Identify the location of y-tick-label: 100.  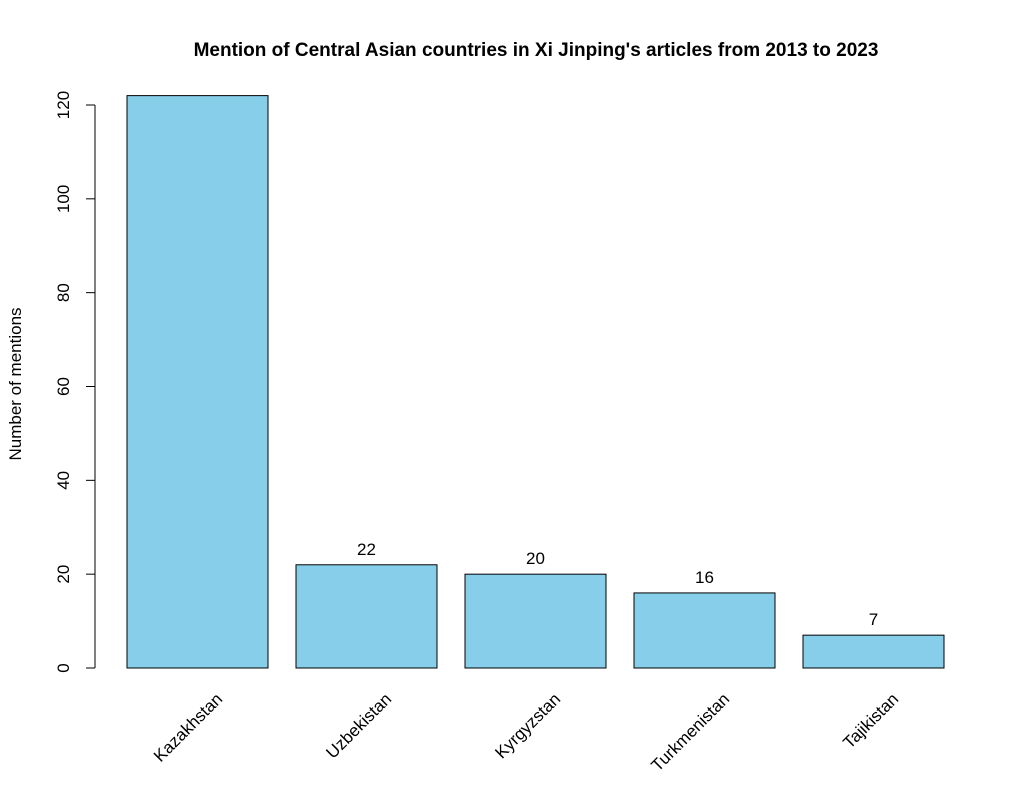
(63, 199).